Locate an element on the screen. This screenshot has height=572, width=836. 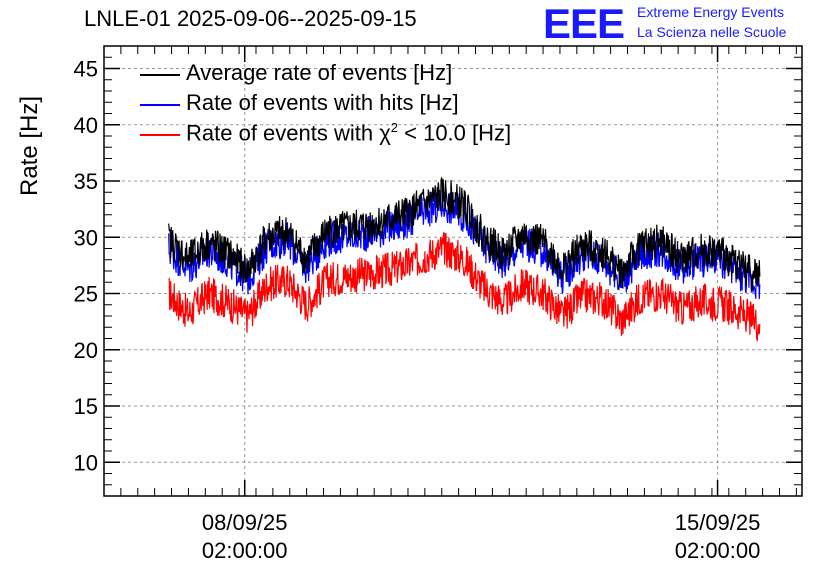
legend-chi2-post: < 10.0 [Hz] is located at coordinates (455, 133).